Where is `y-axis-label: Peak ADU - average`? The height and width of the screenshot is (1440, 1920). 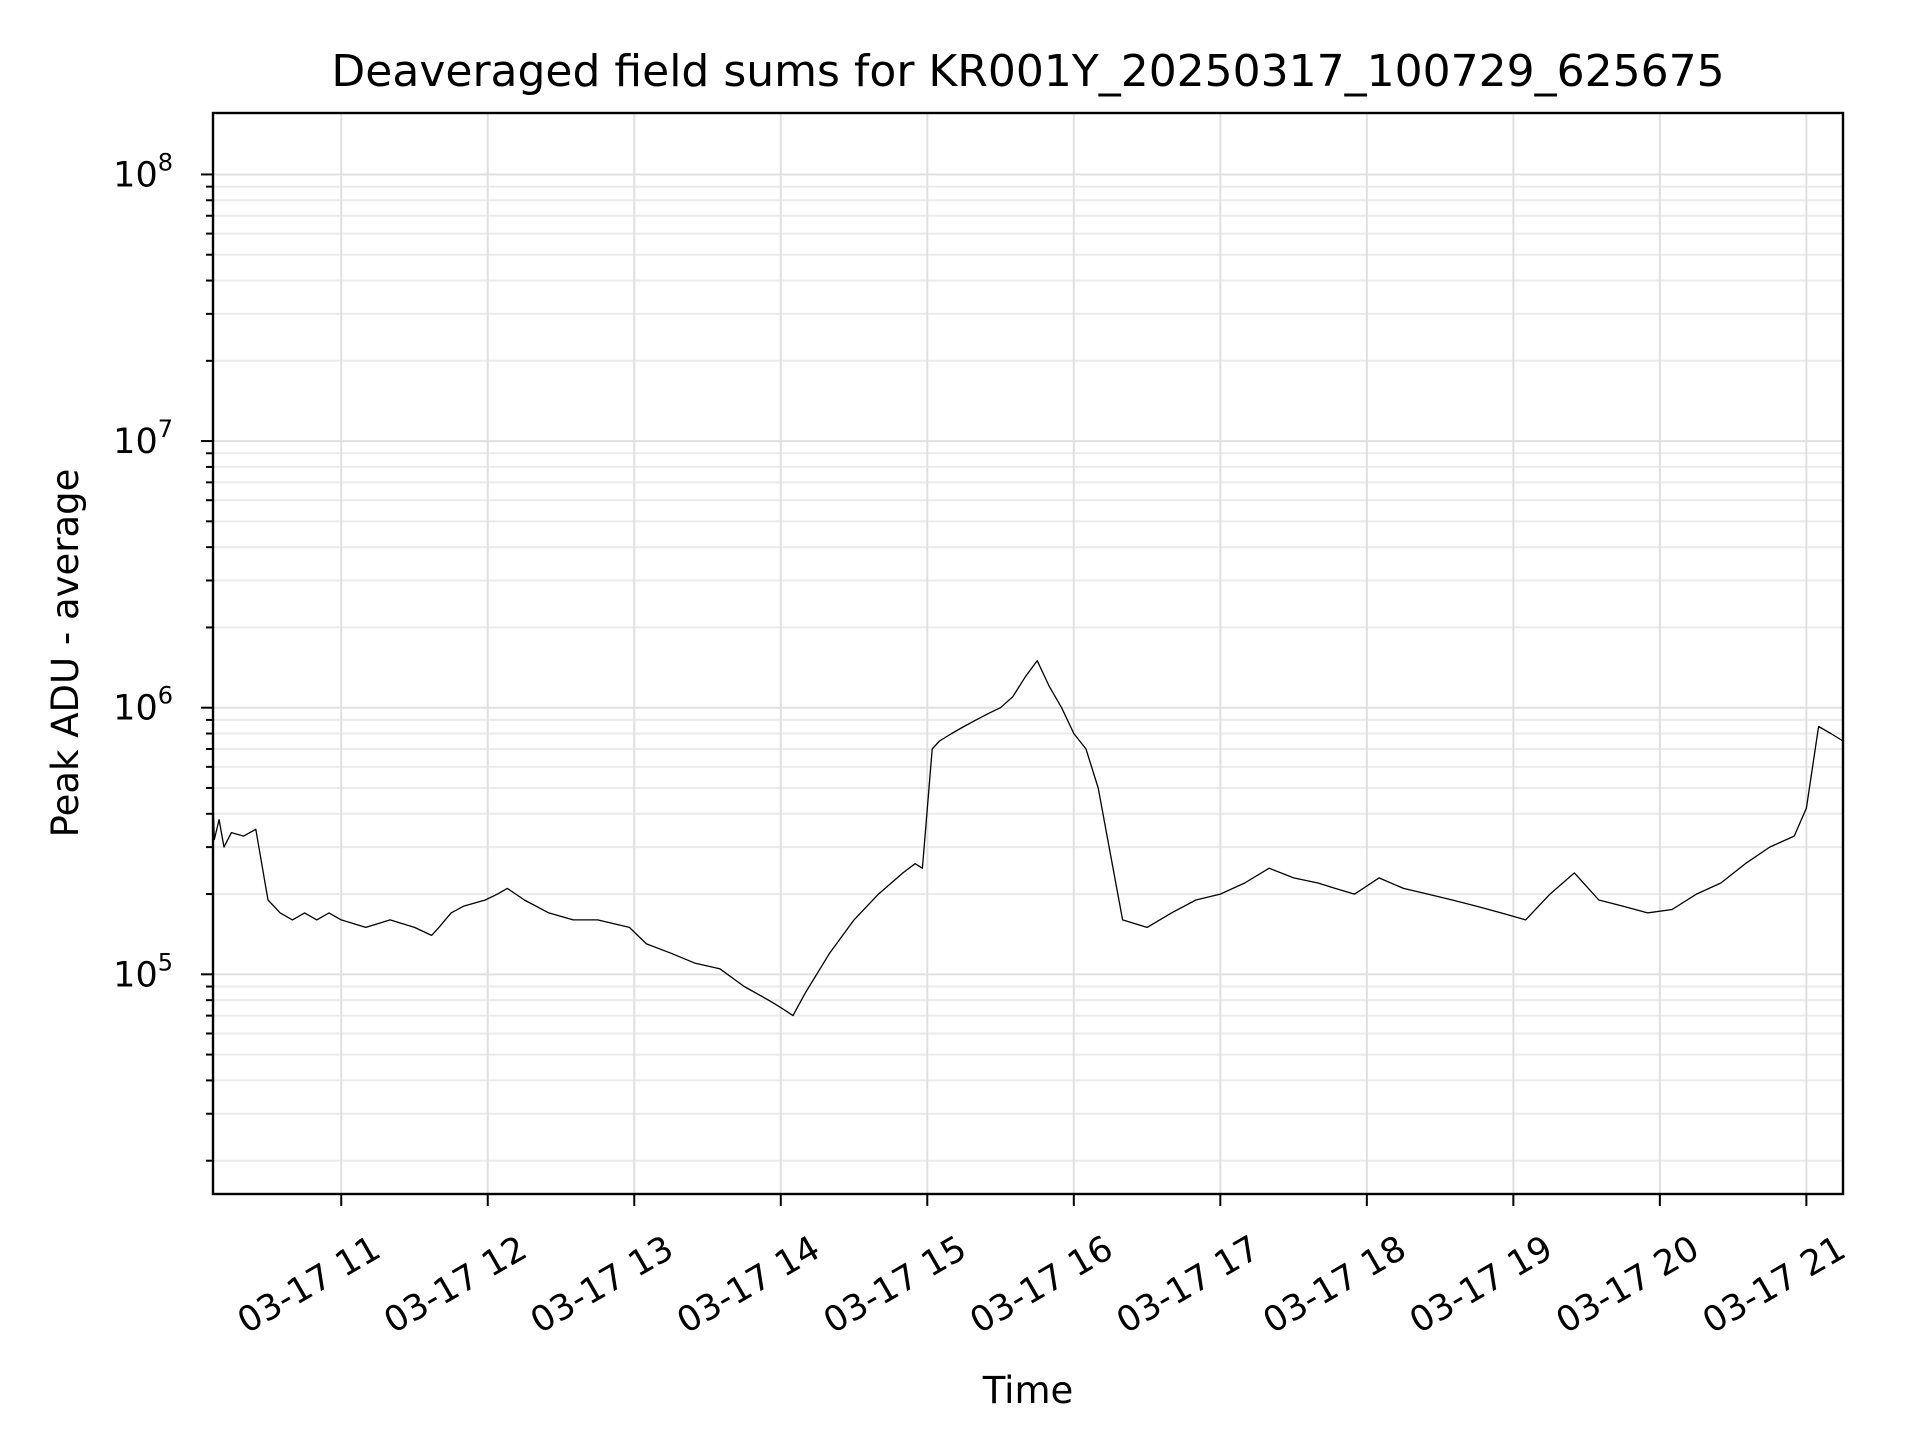
y-axis-label: Peak ADU - average is located at coordinates (65, 653).